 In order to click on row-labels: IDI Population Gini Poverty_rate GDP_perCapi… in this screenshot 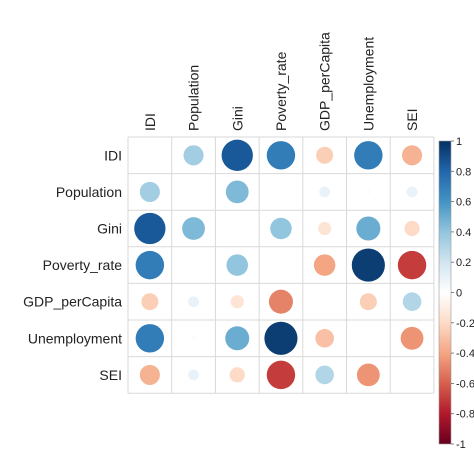, I will do `click(72, 265)`.